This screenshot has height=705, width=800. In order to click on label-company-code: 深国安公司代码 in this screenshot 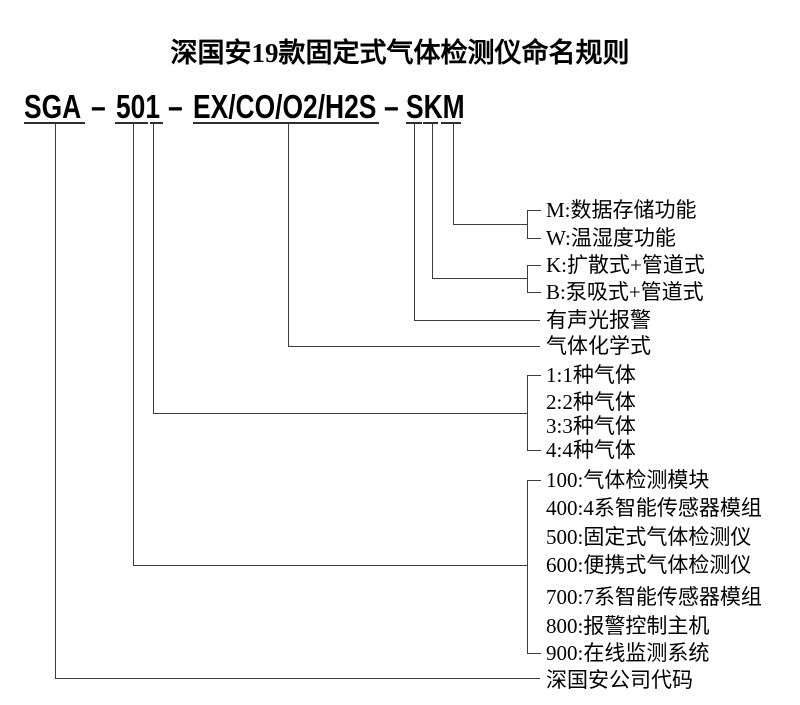, I will do `click(619, 680)`.